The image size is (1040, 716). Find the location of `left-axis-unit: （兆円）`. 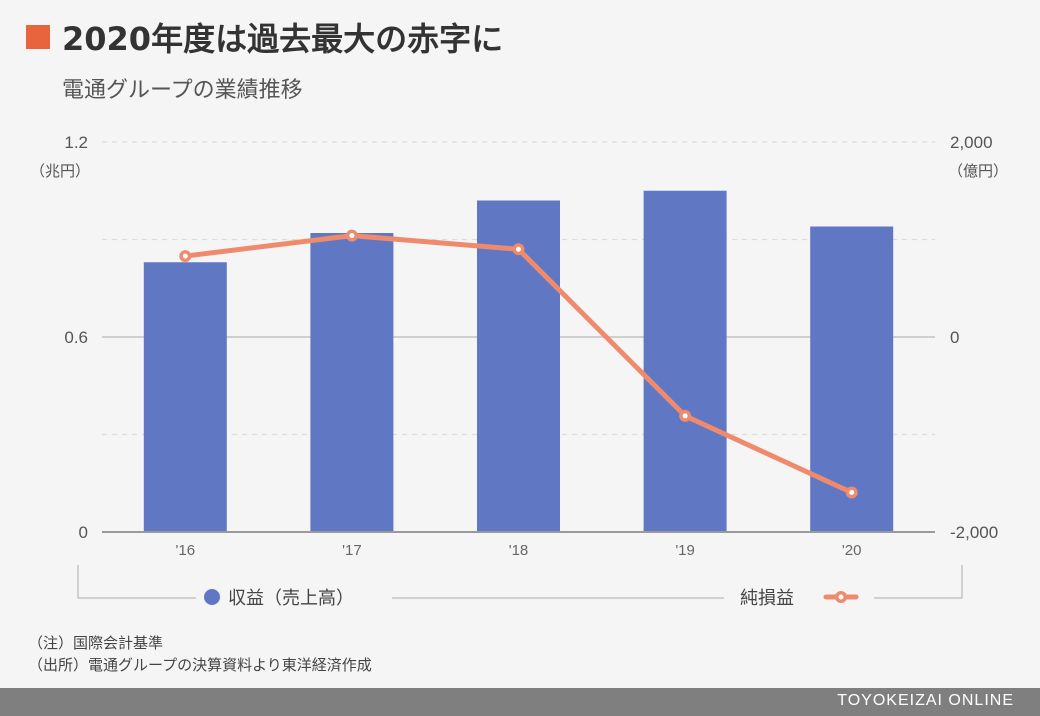

left-axis-unit: （兆円） is located at coordinates (60, 171).